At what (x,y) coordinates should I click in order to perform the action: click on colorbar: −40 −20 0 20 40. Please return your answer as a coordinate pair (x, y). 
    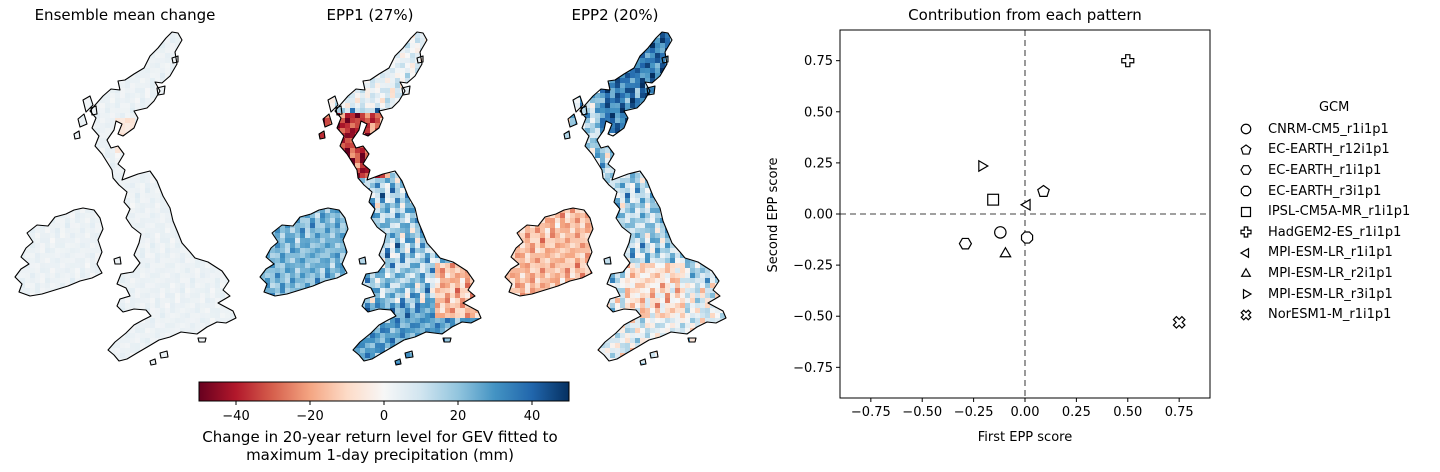
    Looking at the image, I should click on (384, 402).